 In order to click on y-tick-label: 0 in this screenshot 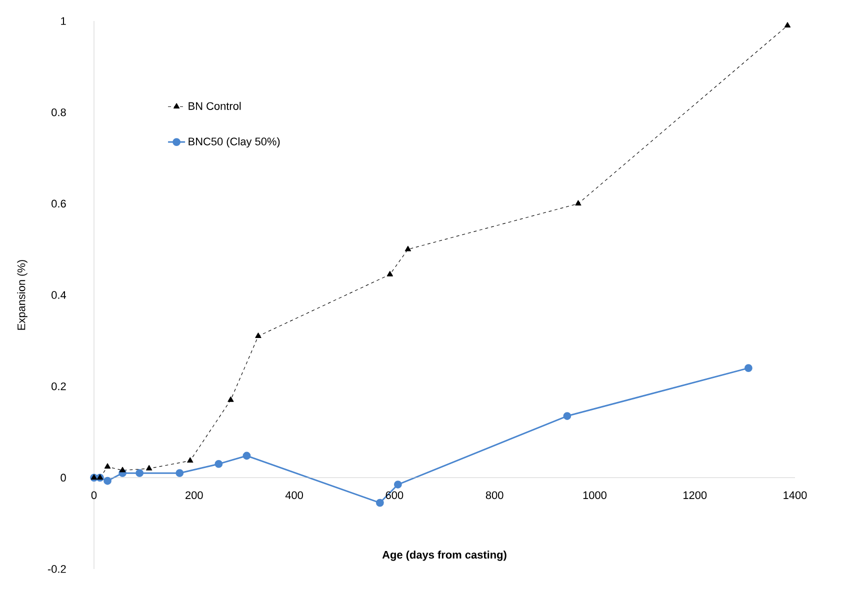, I will do `click(63, 478)`.